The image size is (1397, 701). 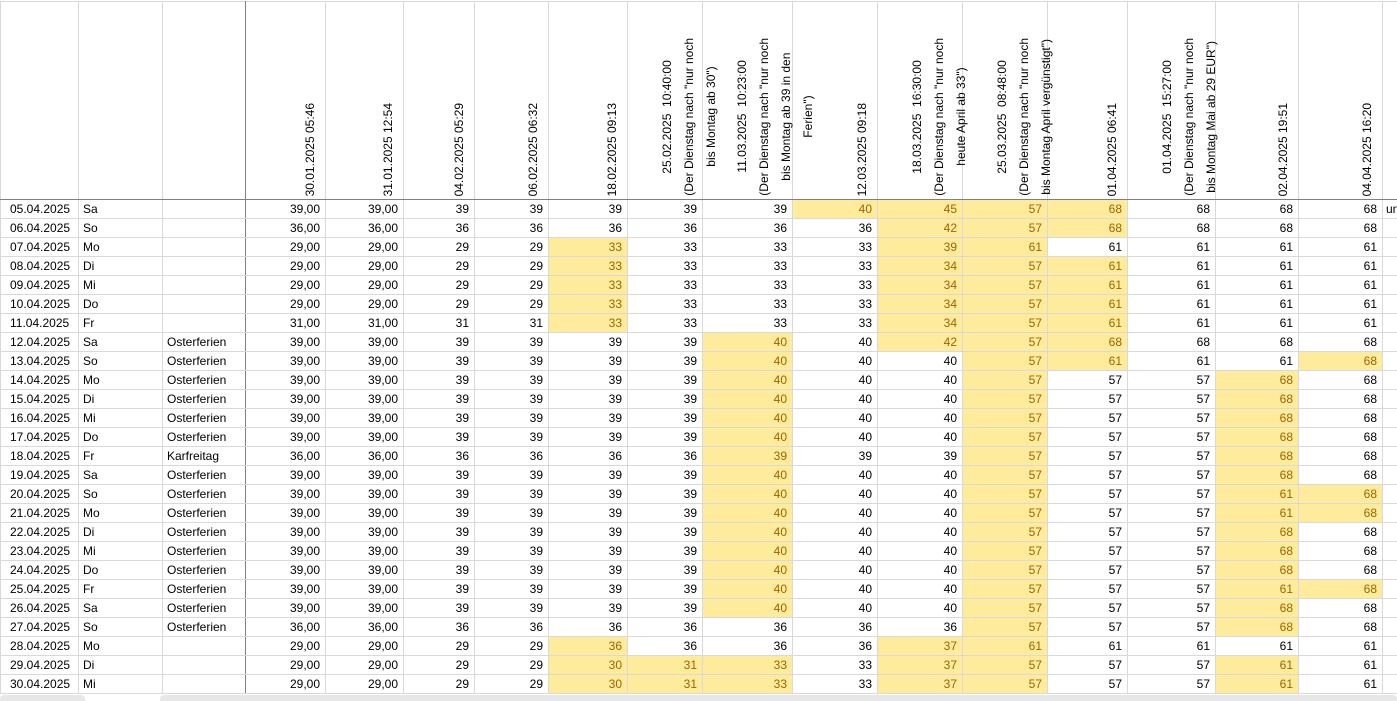 I want to click on cell-price-highlighted: 37, so click(x=920, y=684).